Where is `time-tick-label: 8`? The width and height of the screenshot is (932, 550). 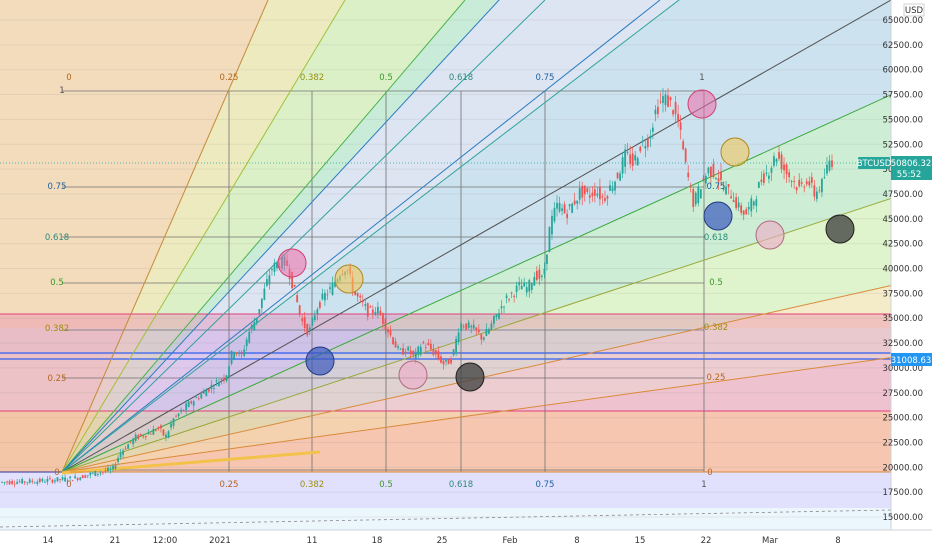
time-tick-label: 8 is located at coordinates (576, 541).